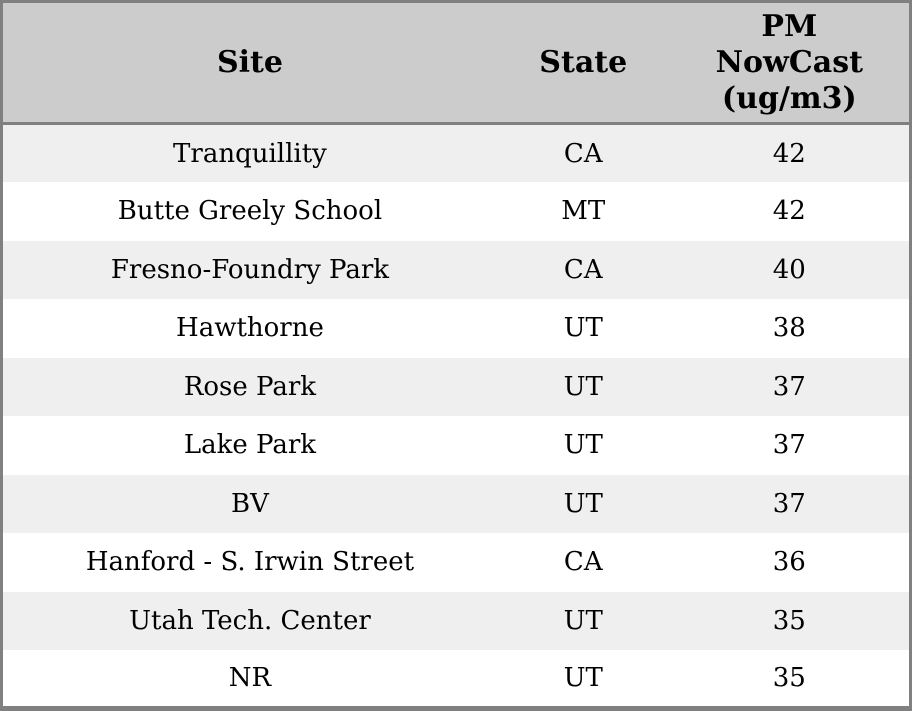 Image resolution: width=912 pixels, height=711 pixels. I want to click on site-cell: Butte Greely School, so click(250, 211).